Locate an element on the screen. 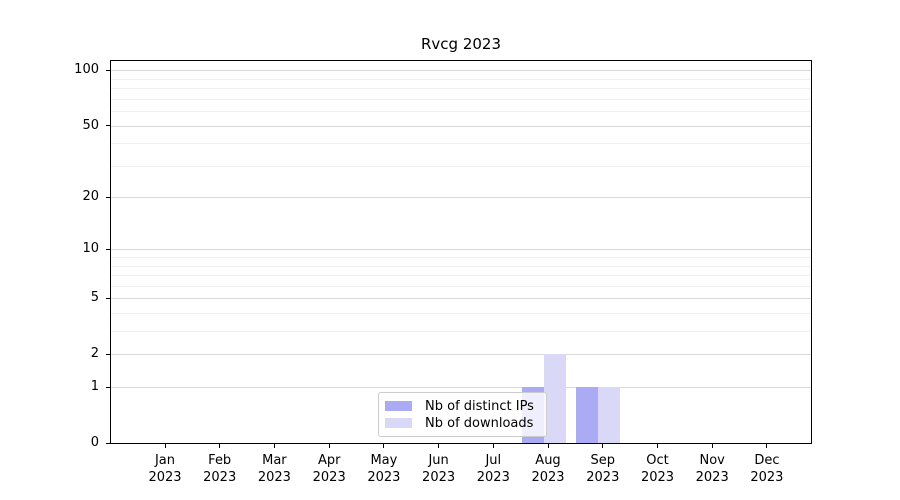 Image resolution: width=900 pixels, height=500 pixels. x-tick-label-aug: Aug 2023 is located at coordinates (548, 469).